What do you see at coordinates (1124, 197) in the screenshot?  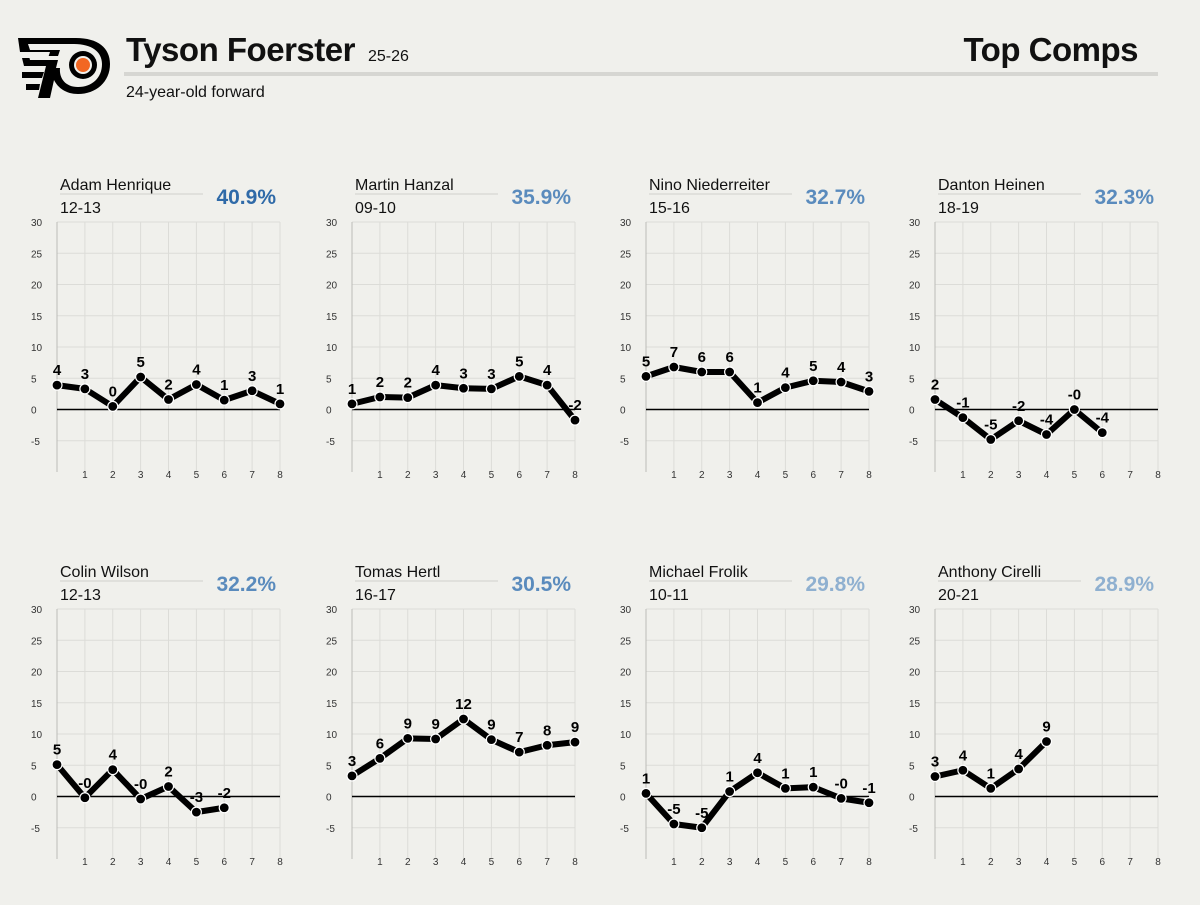 I see `comp-similarity: 32.3%` at bounding box center [1124, 197].